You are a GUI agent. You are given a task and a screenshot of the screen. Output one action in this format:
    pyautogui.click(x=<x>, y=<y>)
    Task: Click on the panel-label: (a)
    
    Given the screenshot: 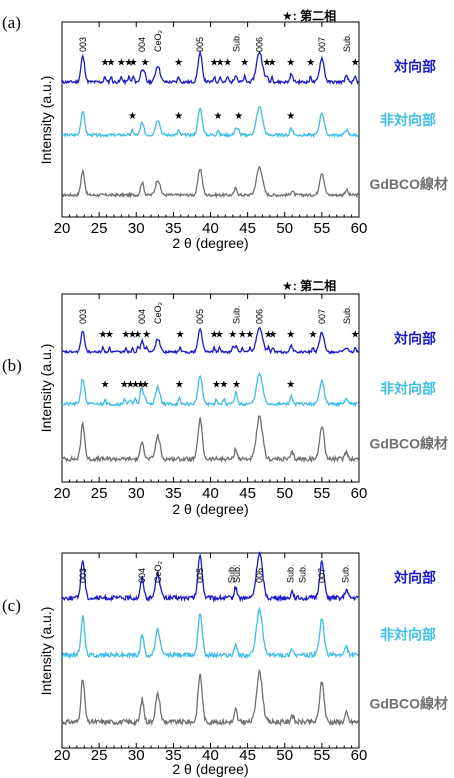 What is the action you would take?
    pyautogui.click(x=11, y=22)
    